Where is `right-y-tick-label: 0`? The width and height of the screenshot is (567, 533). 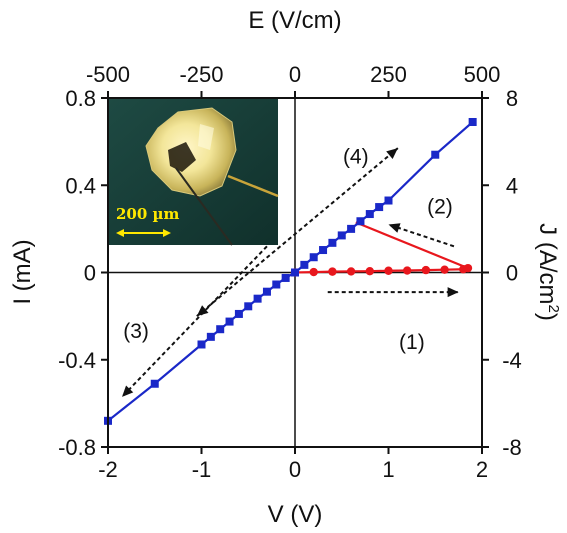
right-y-tick-label: 0 is located at coordinates (512, 273).